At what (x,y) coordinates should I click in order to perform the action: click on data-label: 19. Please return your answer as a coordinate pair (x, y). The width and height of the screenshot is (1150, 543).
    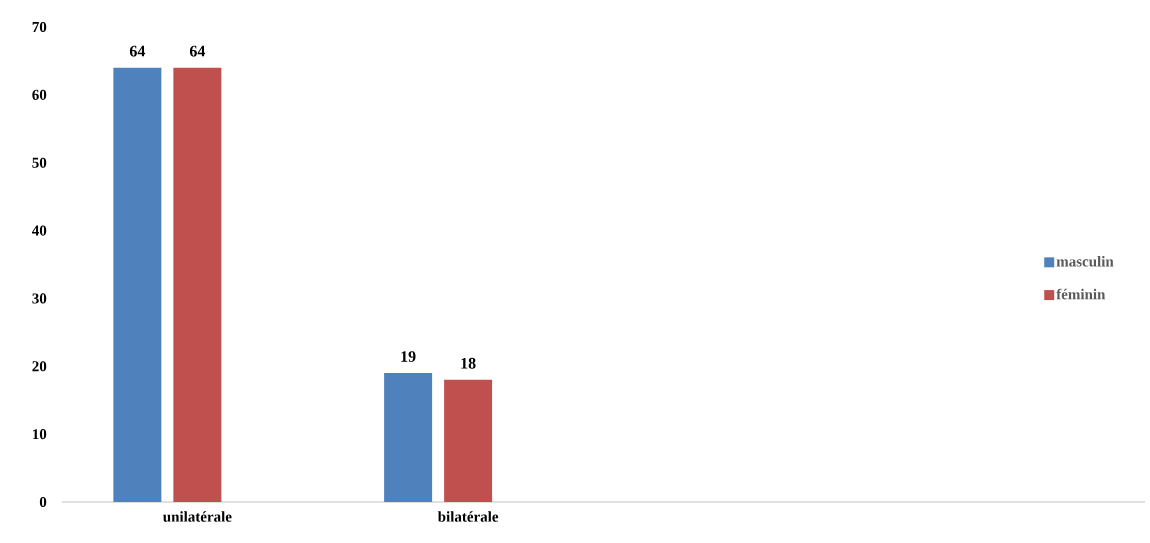
    Looking at the image, I should click on (408, 356).